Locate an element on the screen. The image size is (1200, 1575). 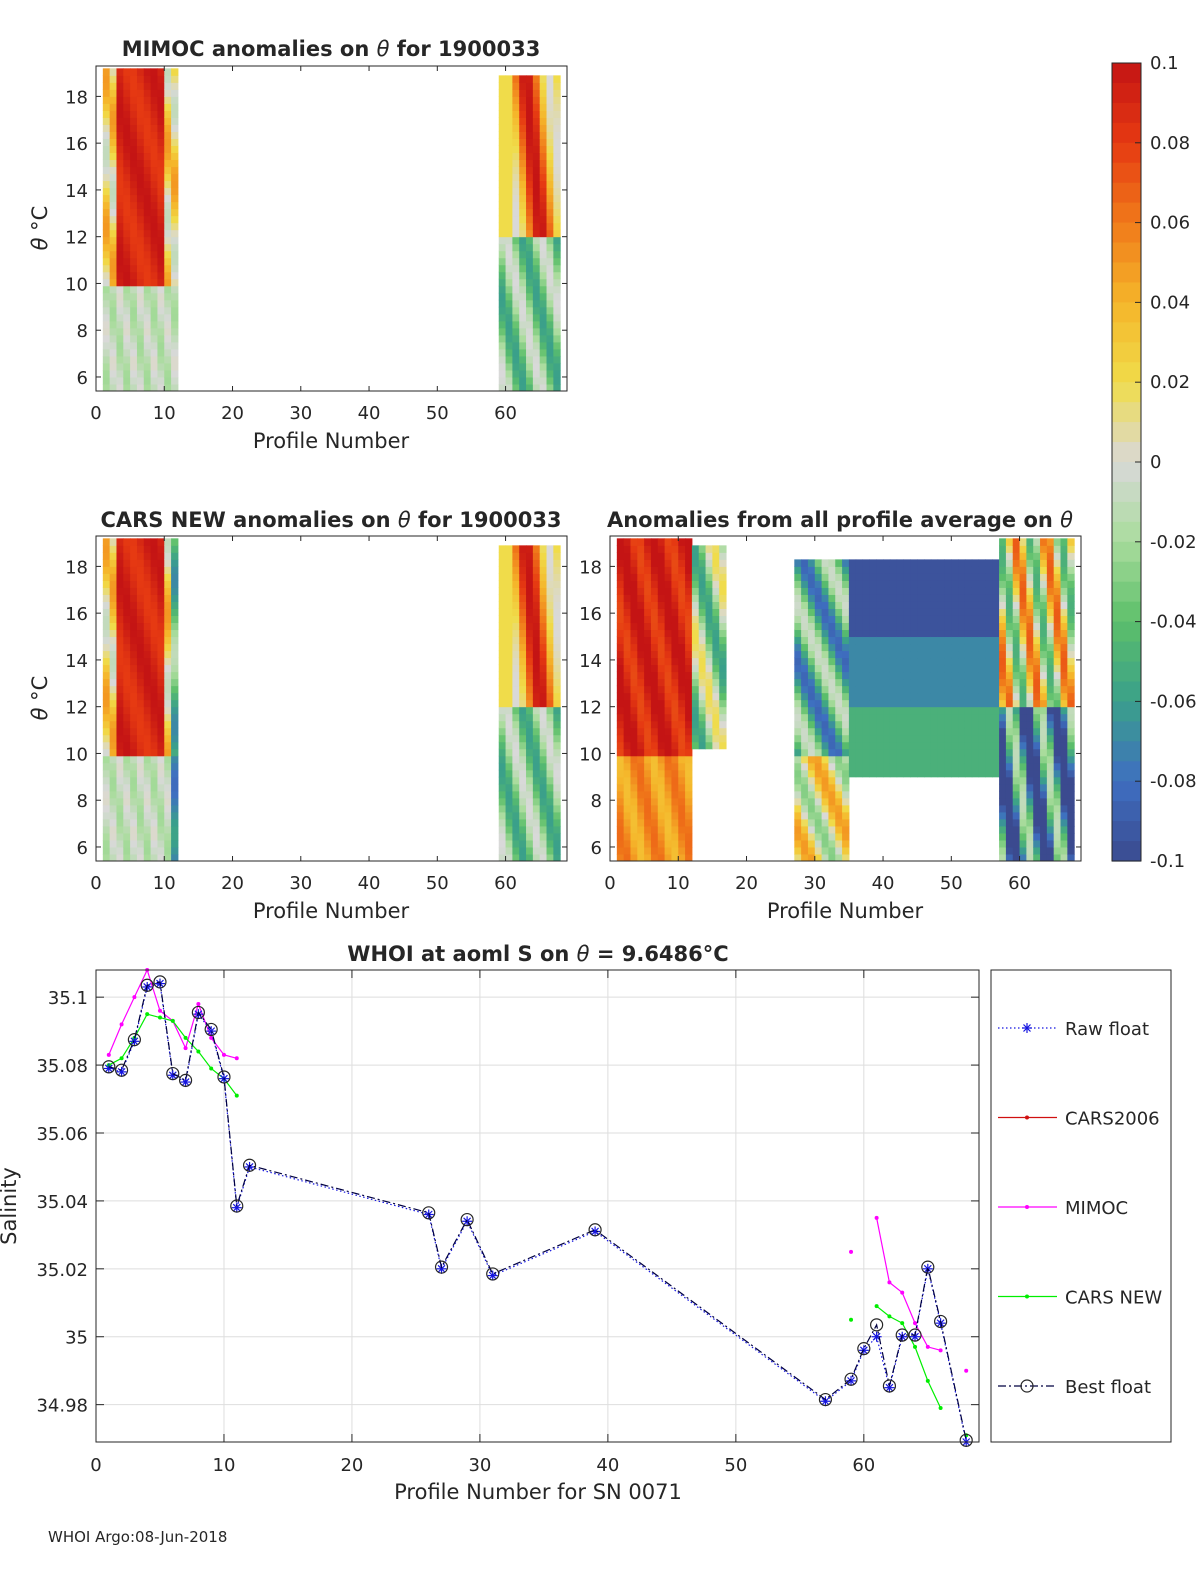
cars-title: CARS NEW anomalies on θ for 1900033 is located at coordinates (330, 520).